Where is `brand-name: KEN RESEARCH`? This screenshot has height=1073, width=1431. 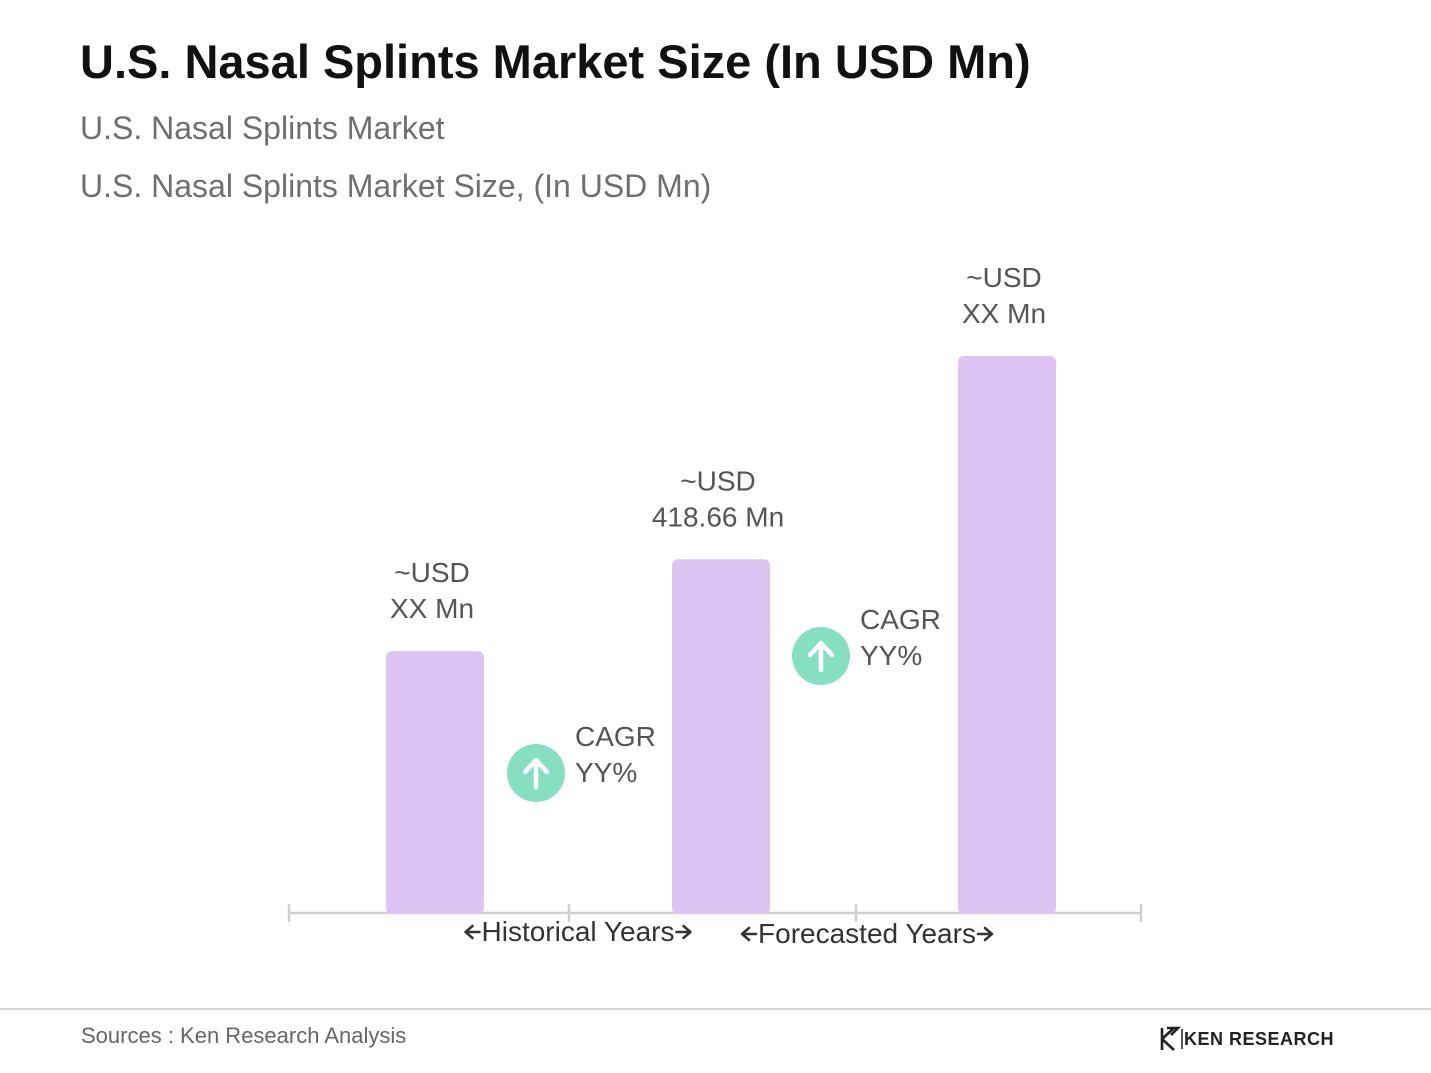 brand-name: KEN RESEARCH is located at coordinates (1259, 1038).